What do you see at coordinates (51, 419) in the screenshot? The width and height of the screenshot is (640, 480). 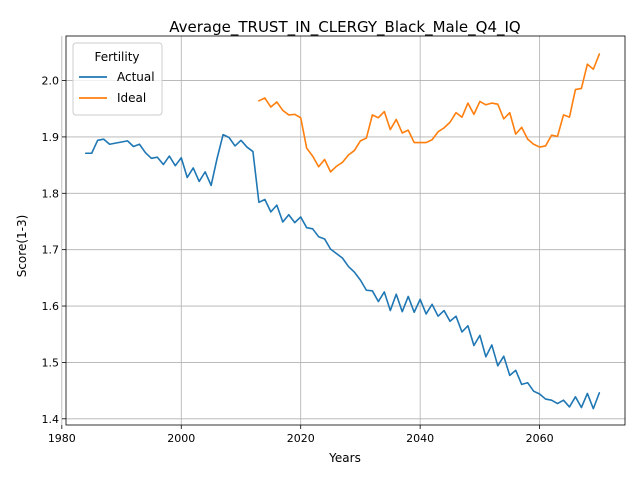 I see `y-tick-label: 1.4` at bounding box center [51, 419].